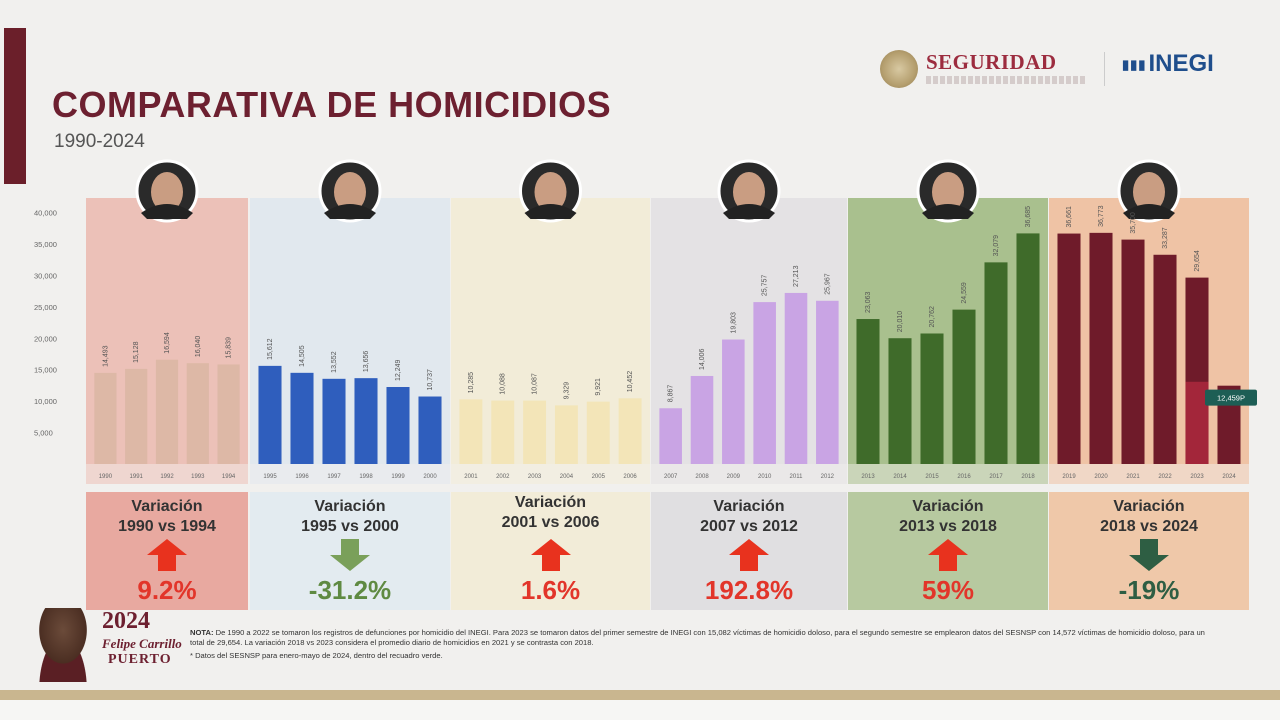 The height and width of the screenshot is (720, 1280). Describe the element at coordinates (167, 343) in the screenshot. I see `bar-value-label: 16,594` at that location.